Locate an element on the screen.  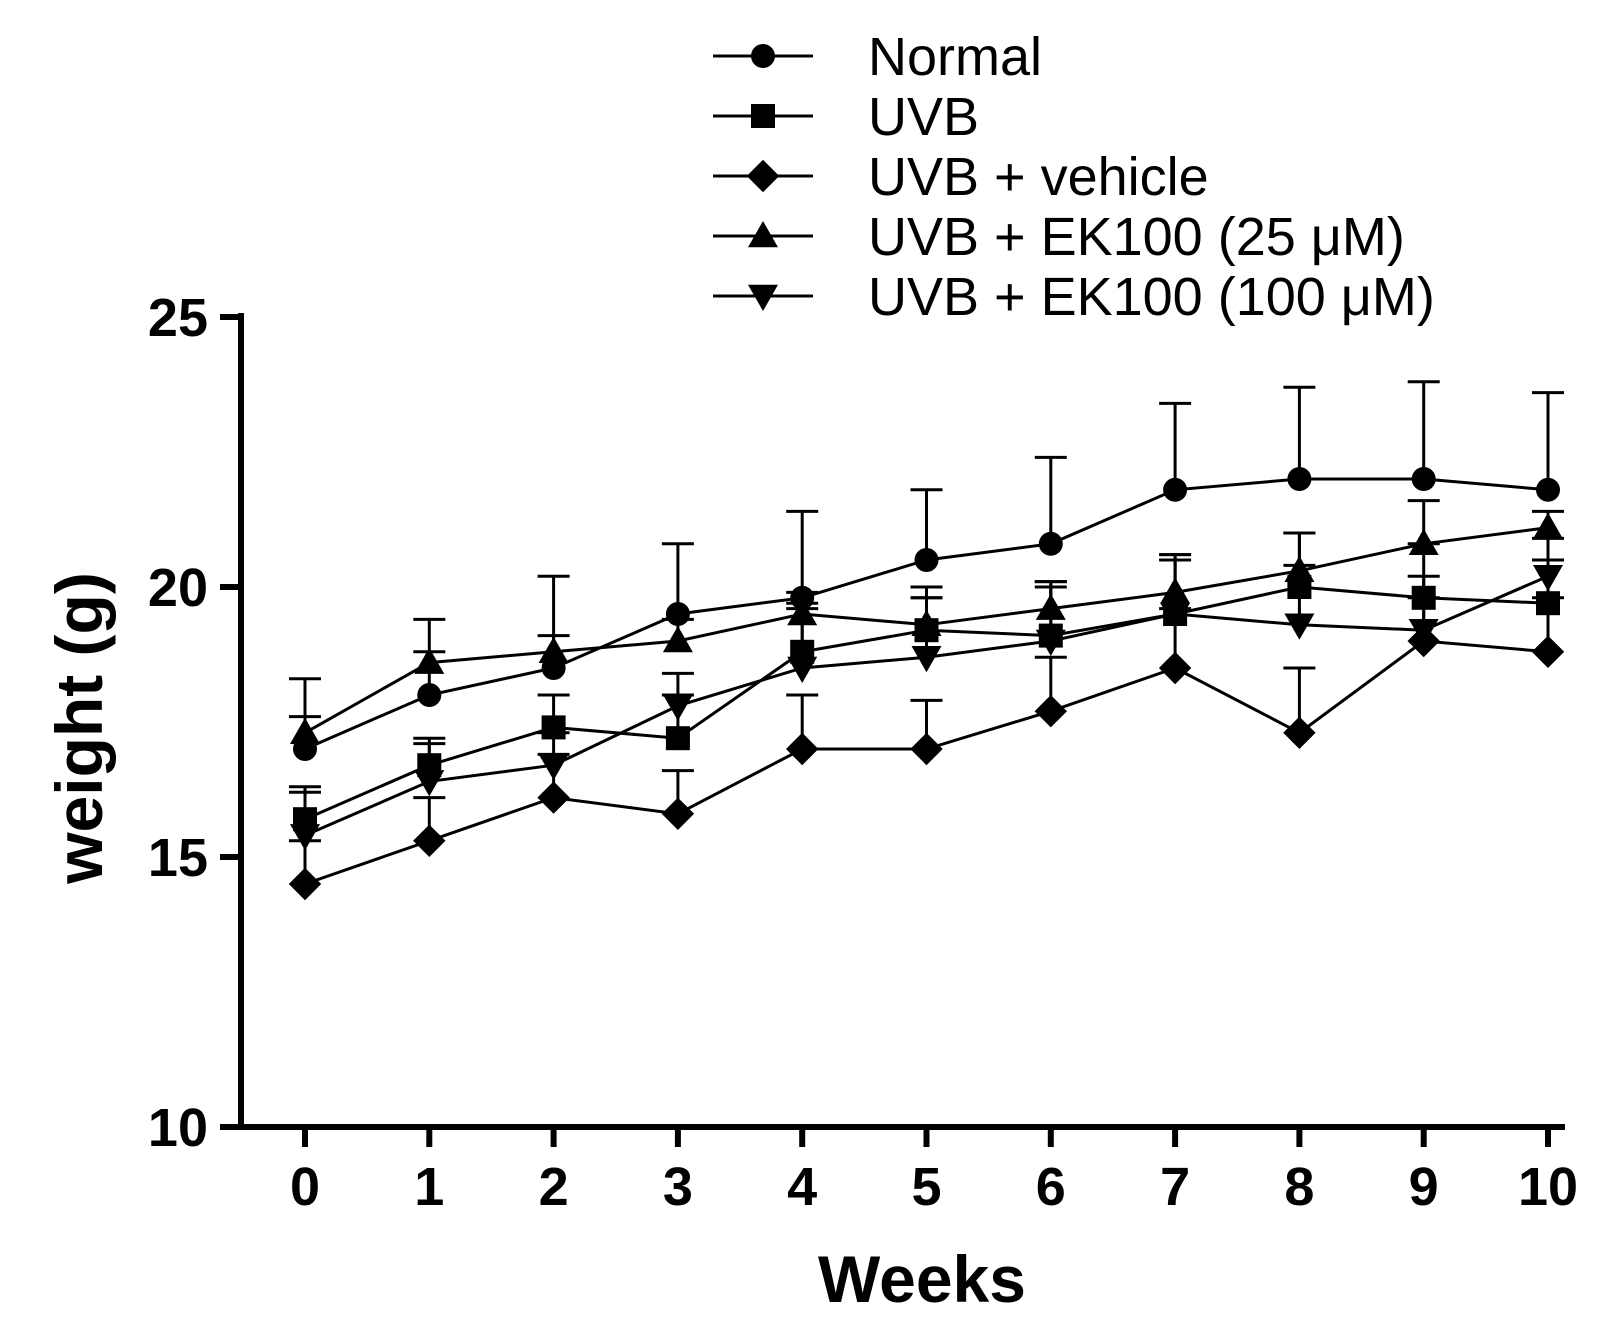
legend-label: UVB + EK100 (25 μM) is located at coordinates (1136, 237).